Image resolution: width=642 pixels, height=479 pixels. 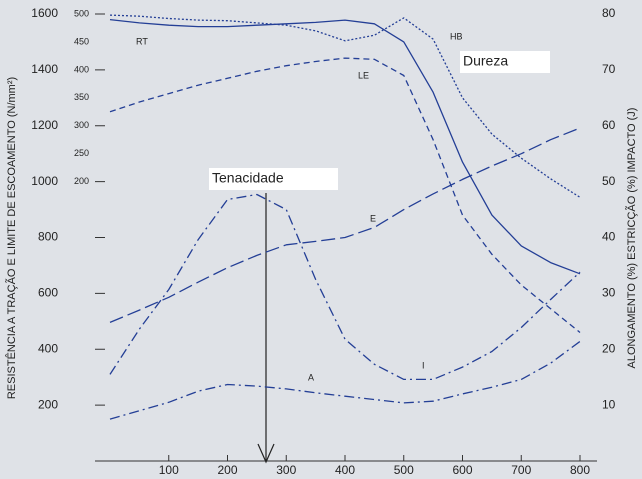 I want to click on y2-tick-label: 80, so click(x=609, y=13).